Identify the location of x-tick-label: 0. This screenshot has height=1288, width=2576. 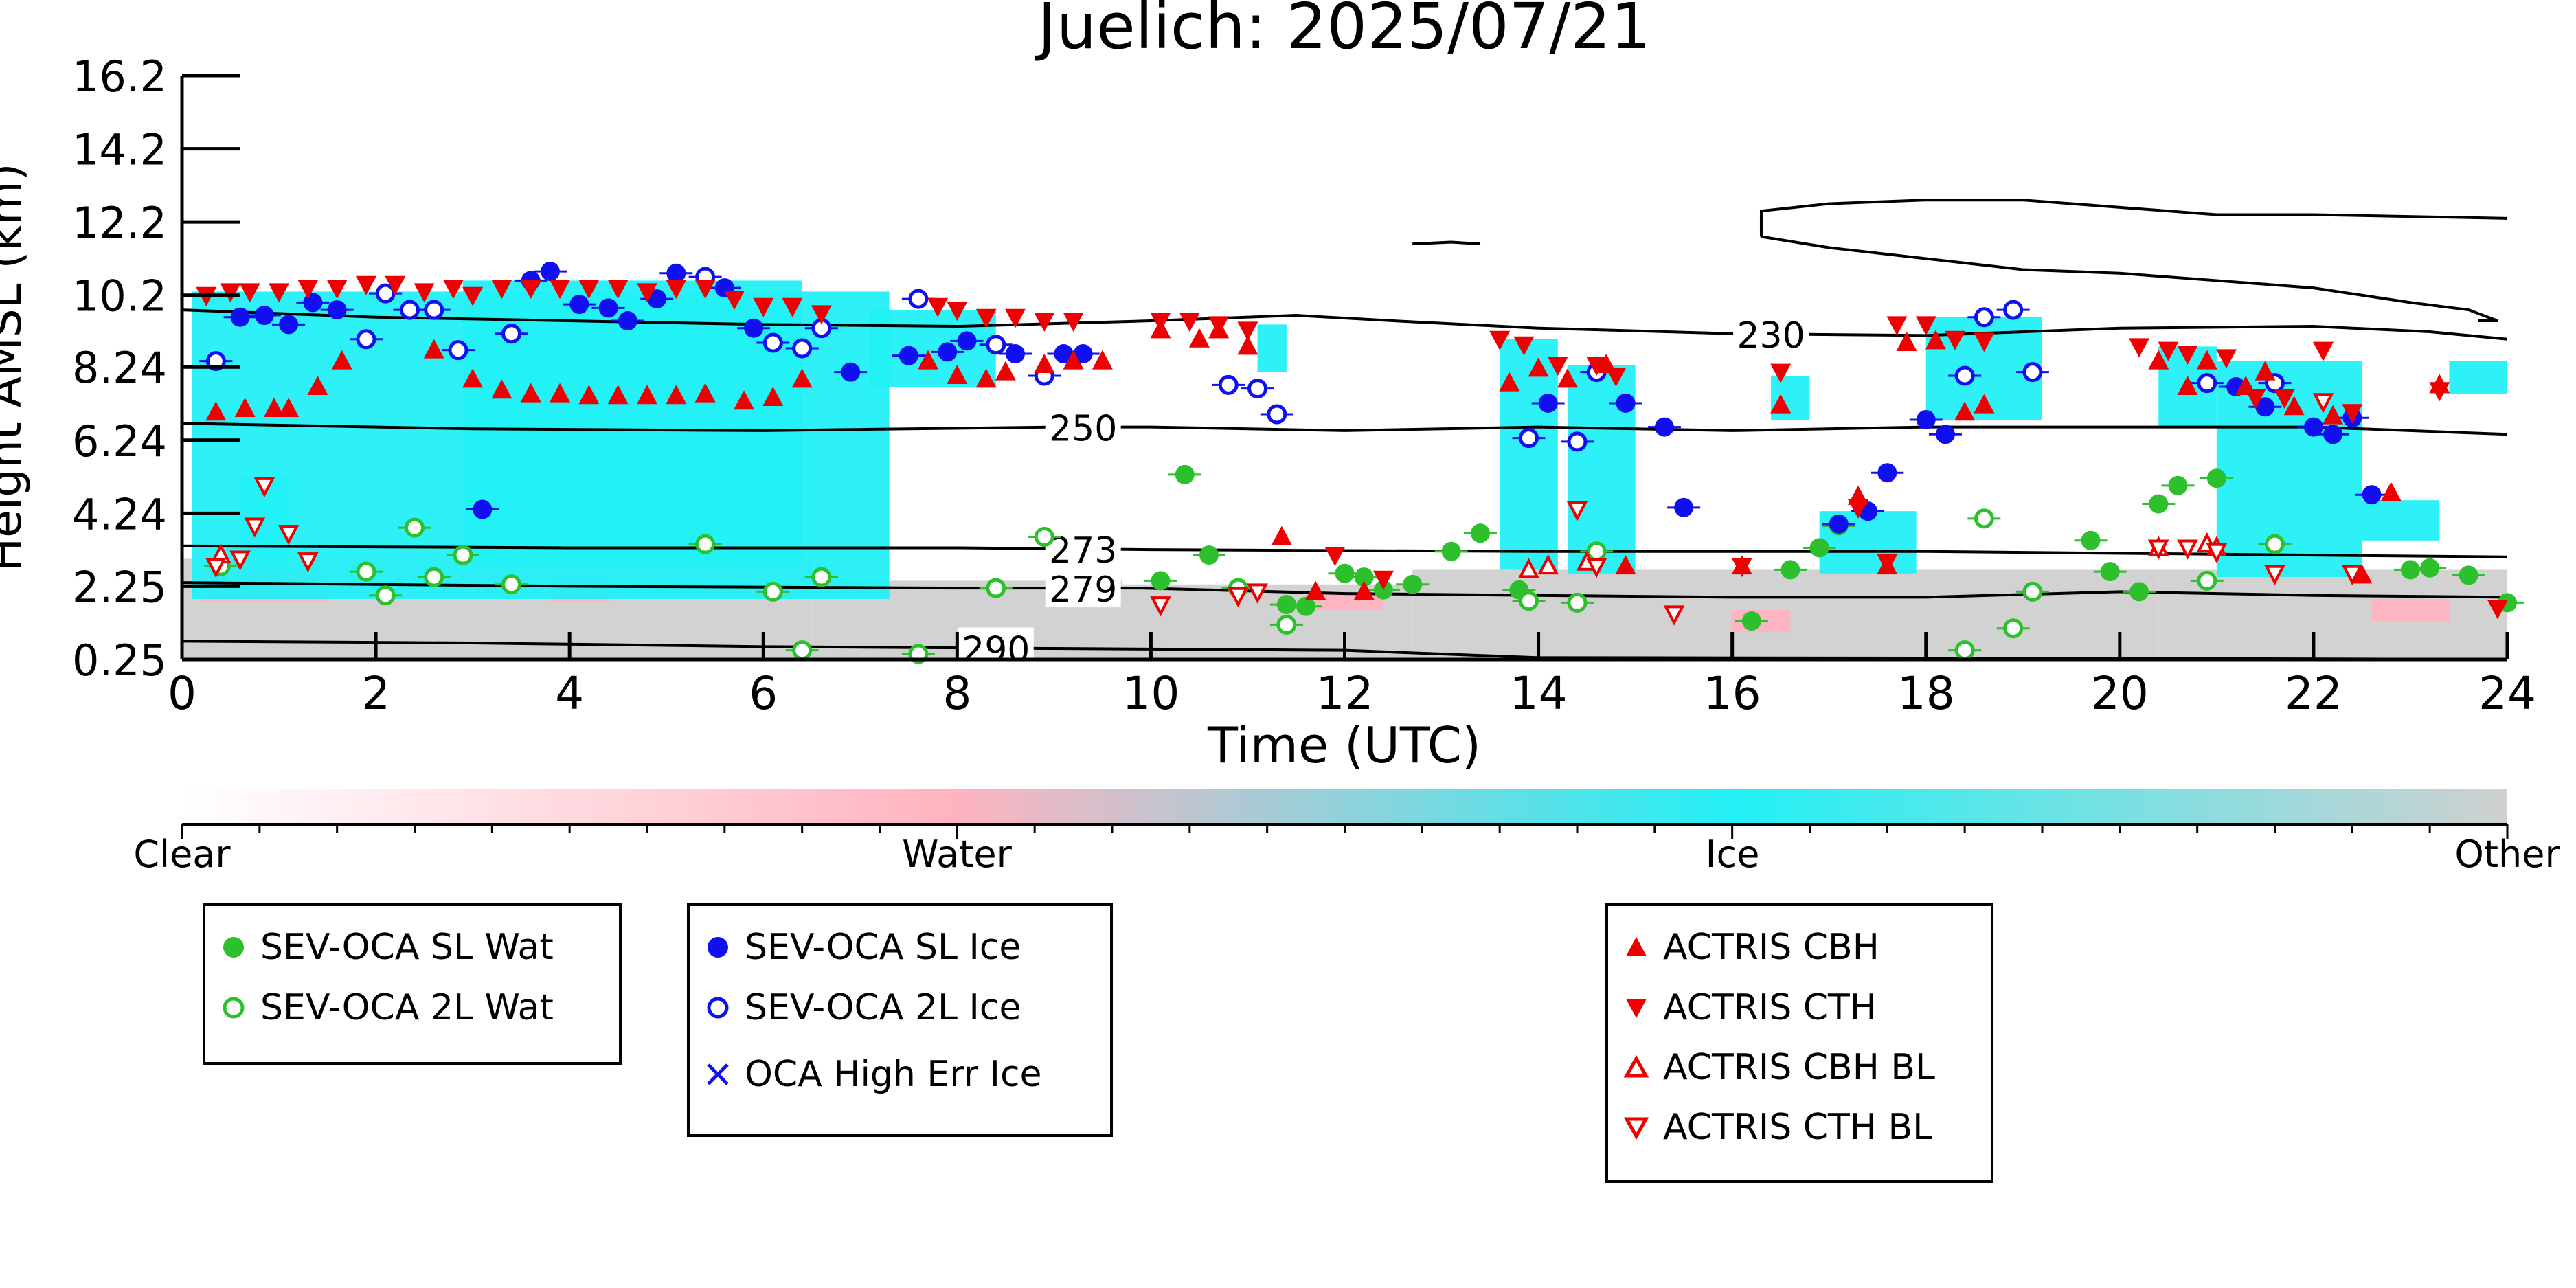
(182, 693).